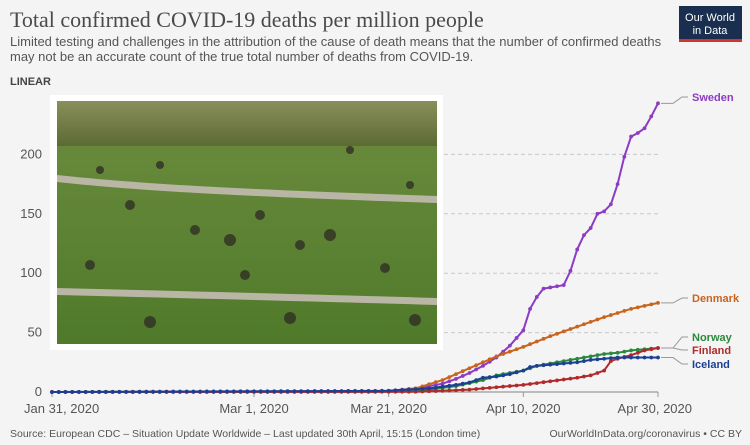 The image size is (750, 445). I want to click on series-label-sweden: Sweden, so click(713, 98).